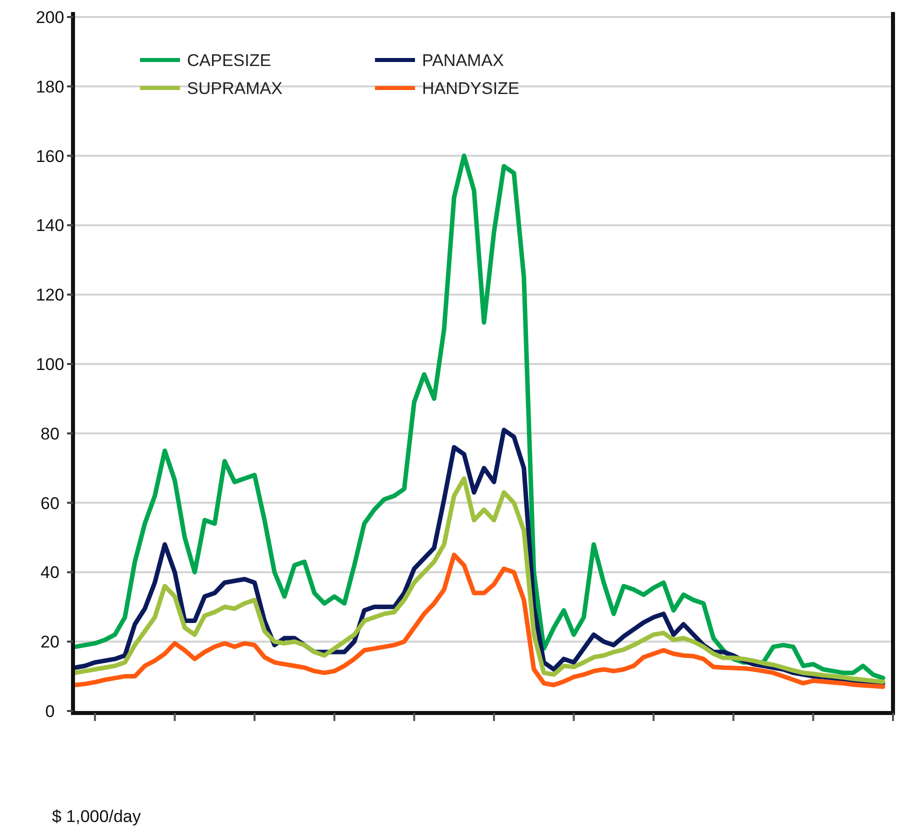  What do you see at coordinates (50, 572) in the screenshot?
I see `y-tick-label: 40` at bounding box center [50, 572].